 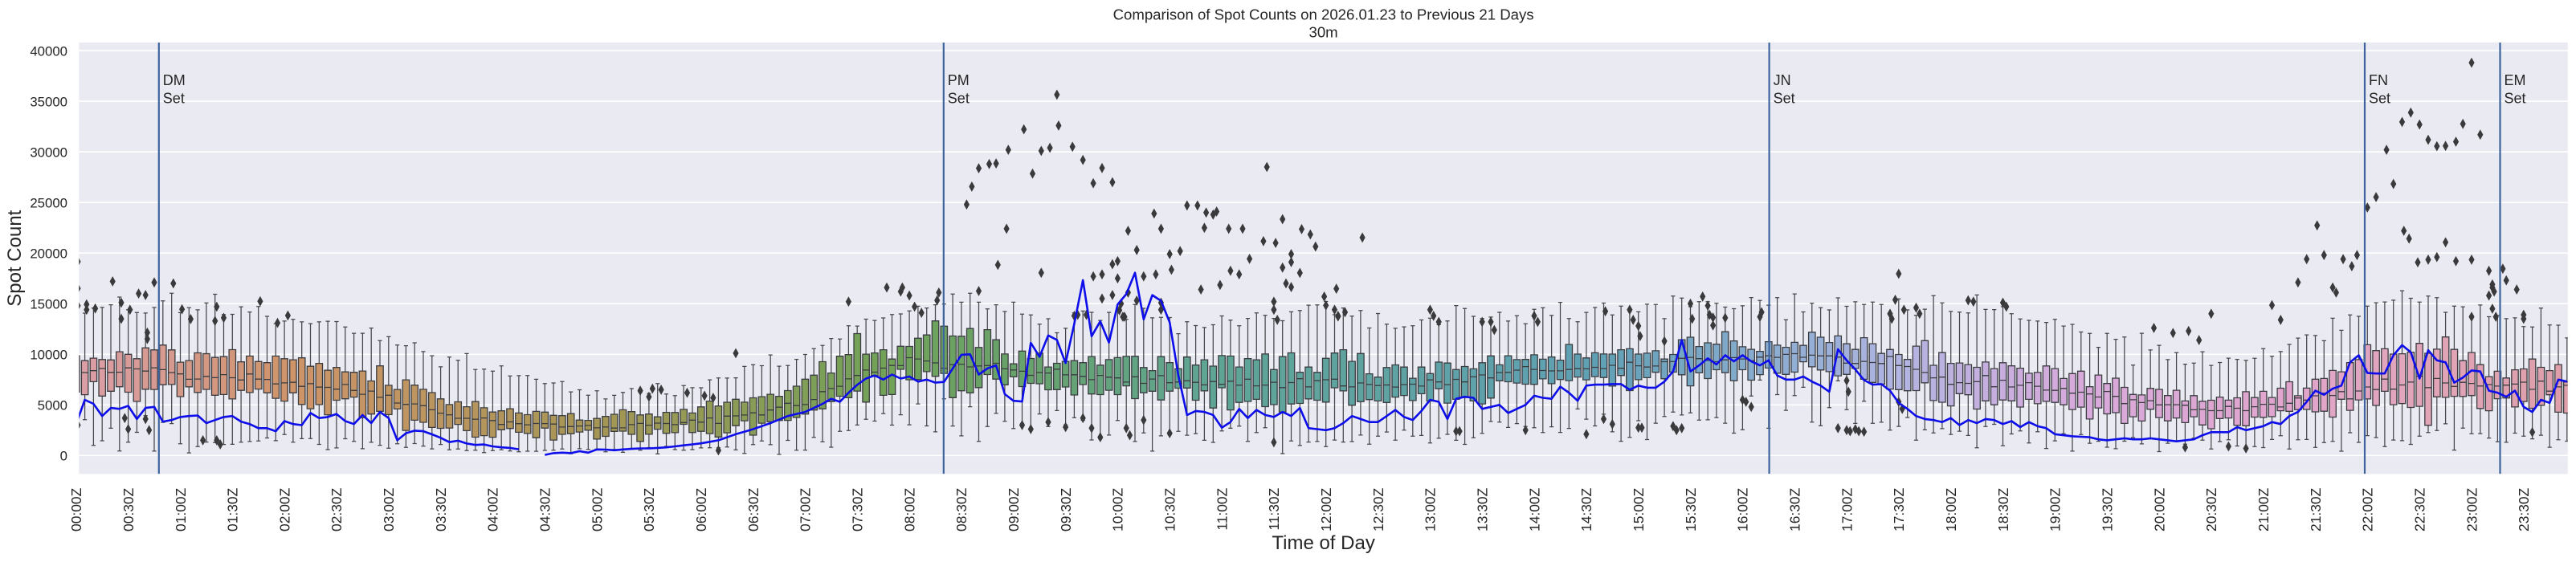 I want to click on svg-text: 02:00Z, so click(x=284, y=509).